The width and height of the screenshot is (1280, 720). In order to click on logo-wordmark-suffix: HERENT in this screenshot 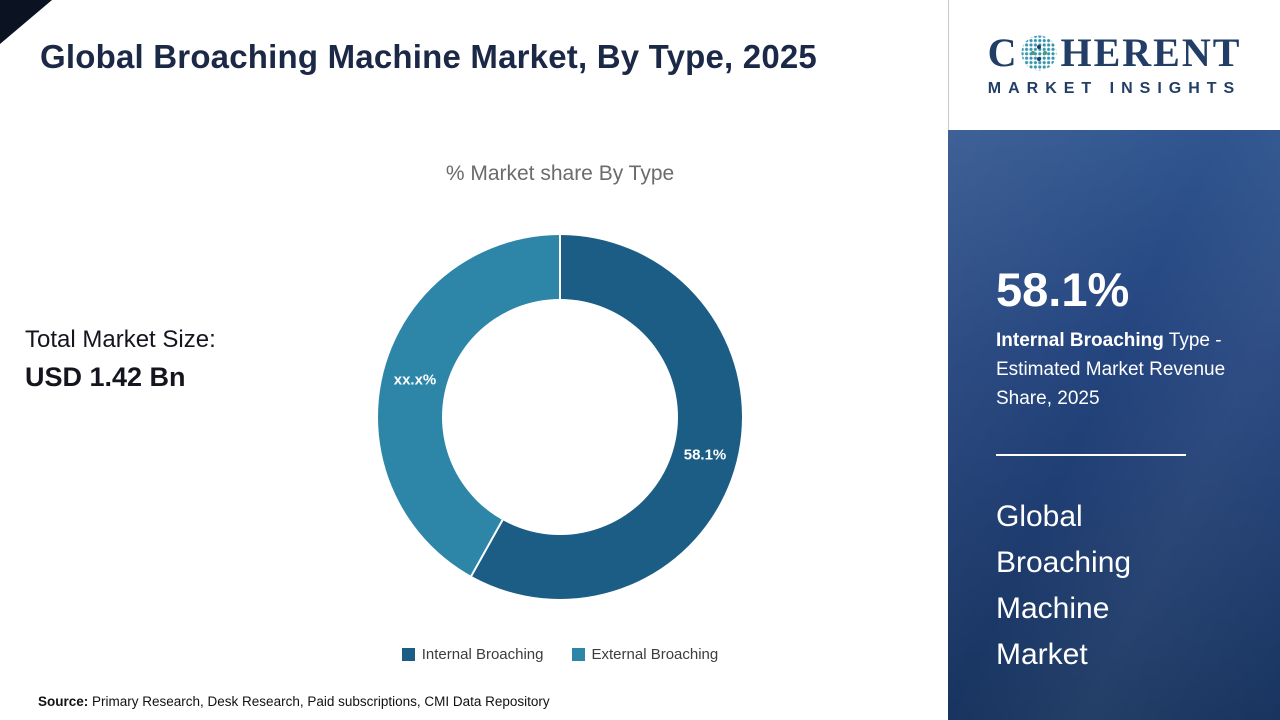, I will do `click(1151, 52)`.